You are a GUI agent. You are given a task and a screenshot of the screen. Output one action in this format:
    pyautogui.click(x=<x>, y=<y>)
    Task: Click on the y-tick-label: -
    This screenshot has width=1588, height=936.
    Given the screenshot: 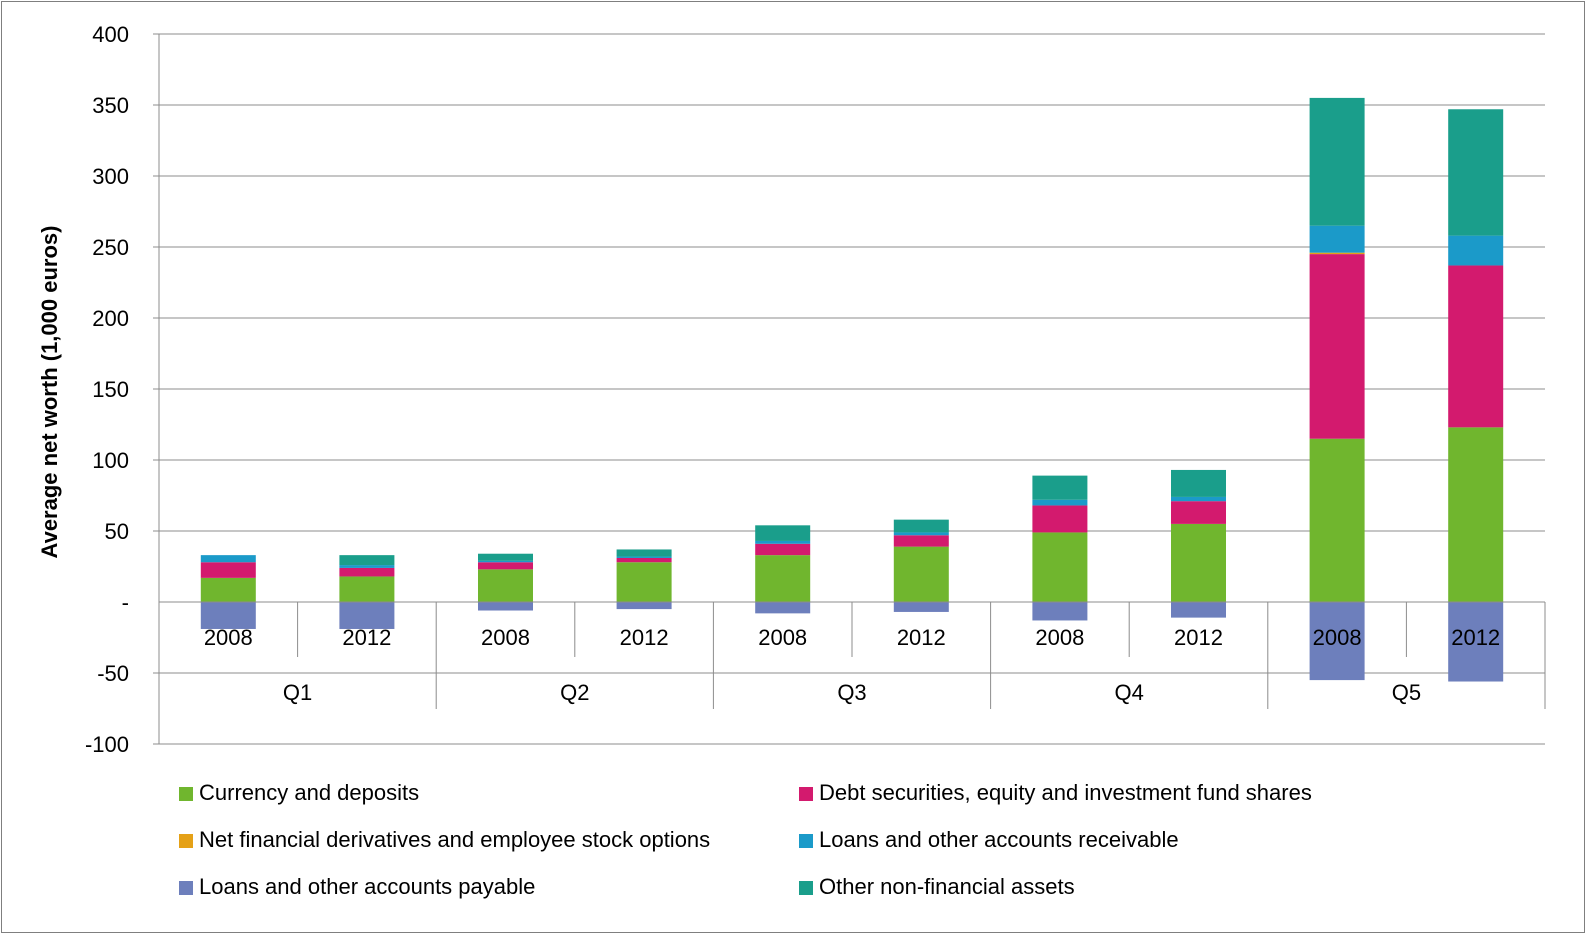 What is the action you would take?
    pyautogui.click(x=125, y=602)
    